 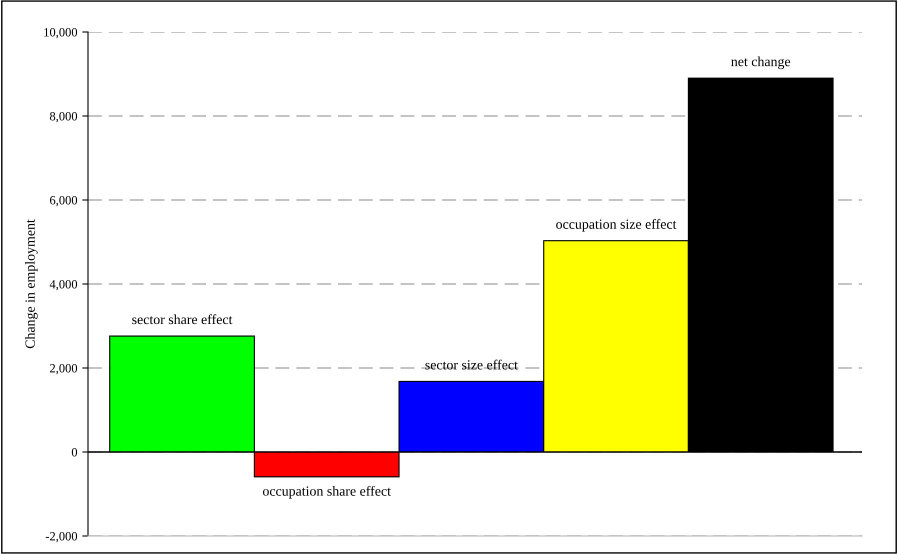 I want to click on y-tick-label: 6,000, so click(x=64, y=201).